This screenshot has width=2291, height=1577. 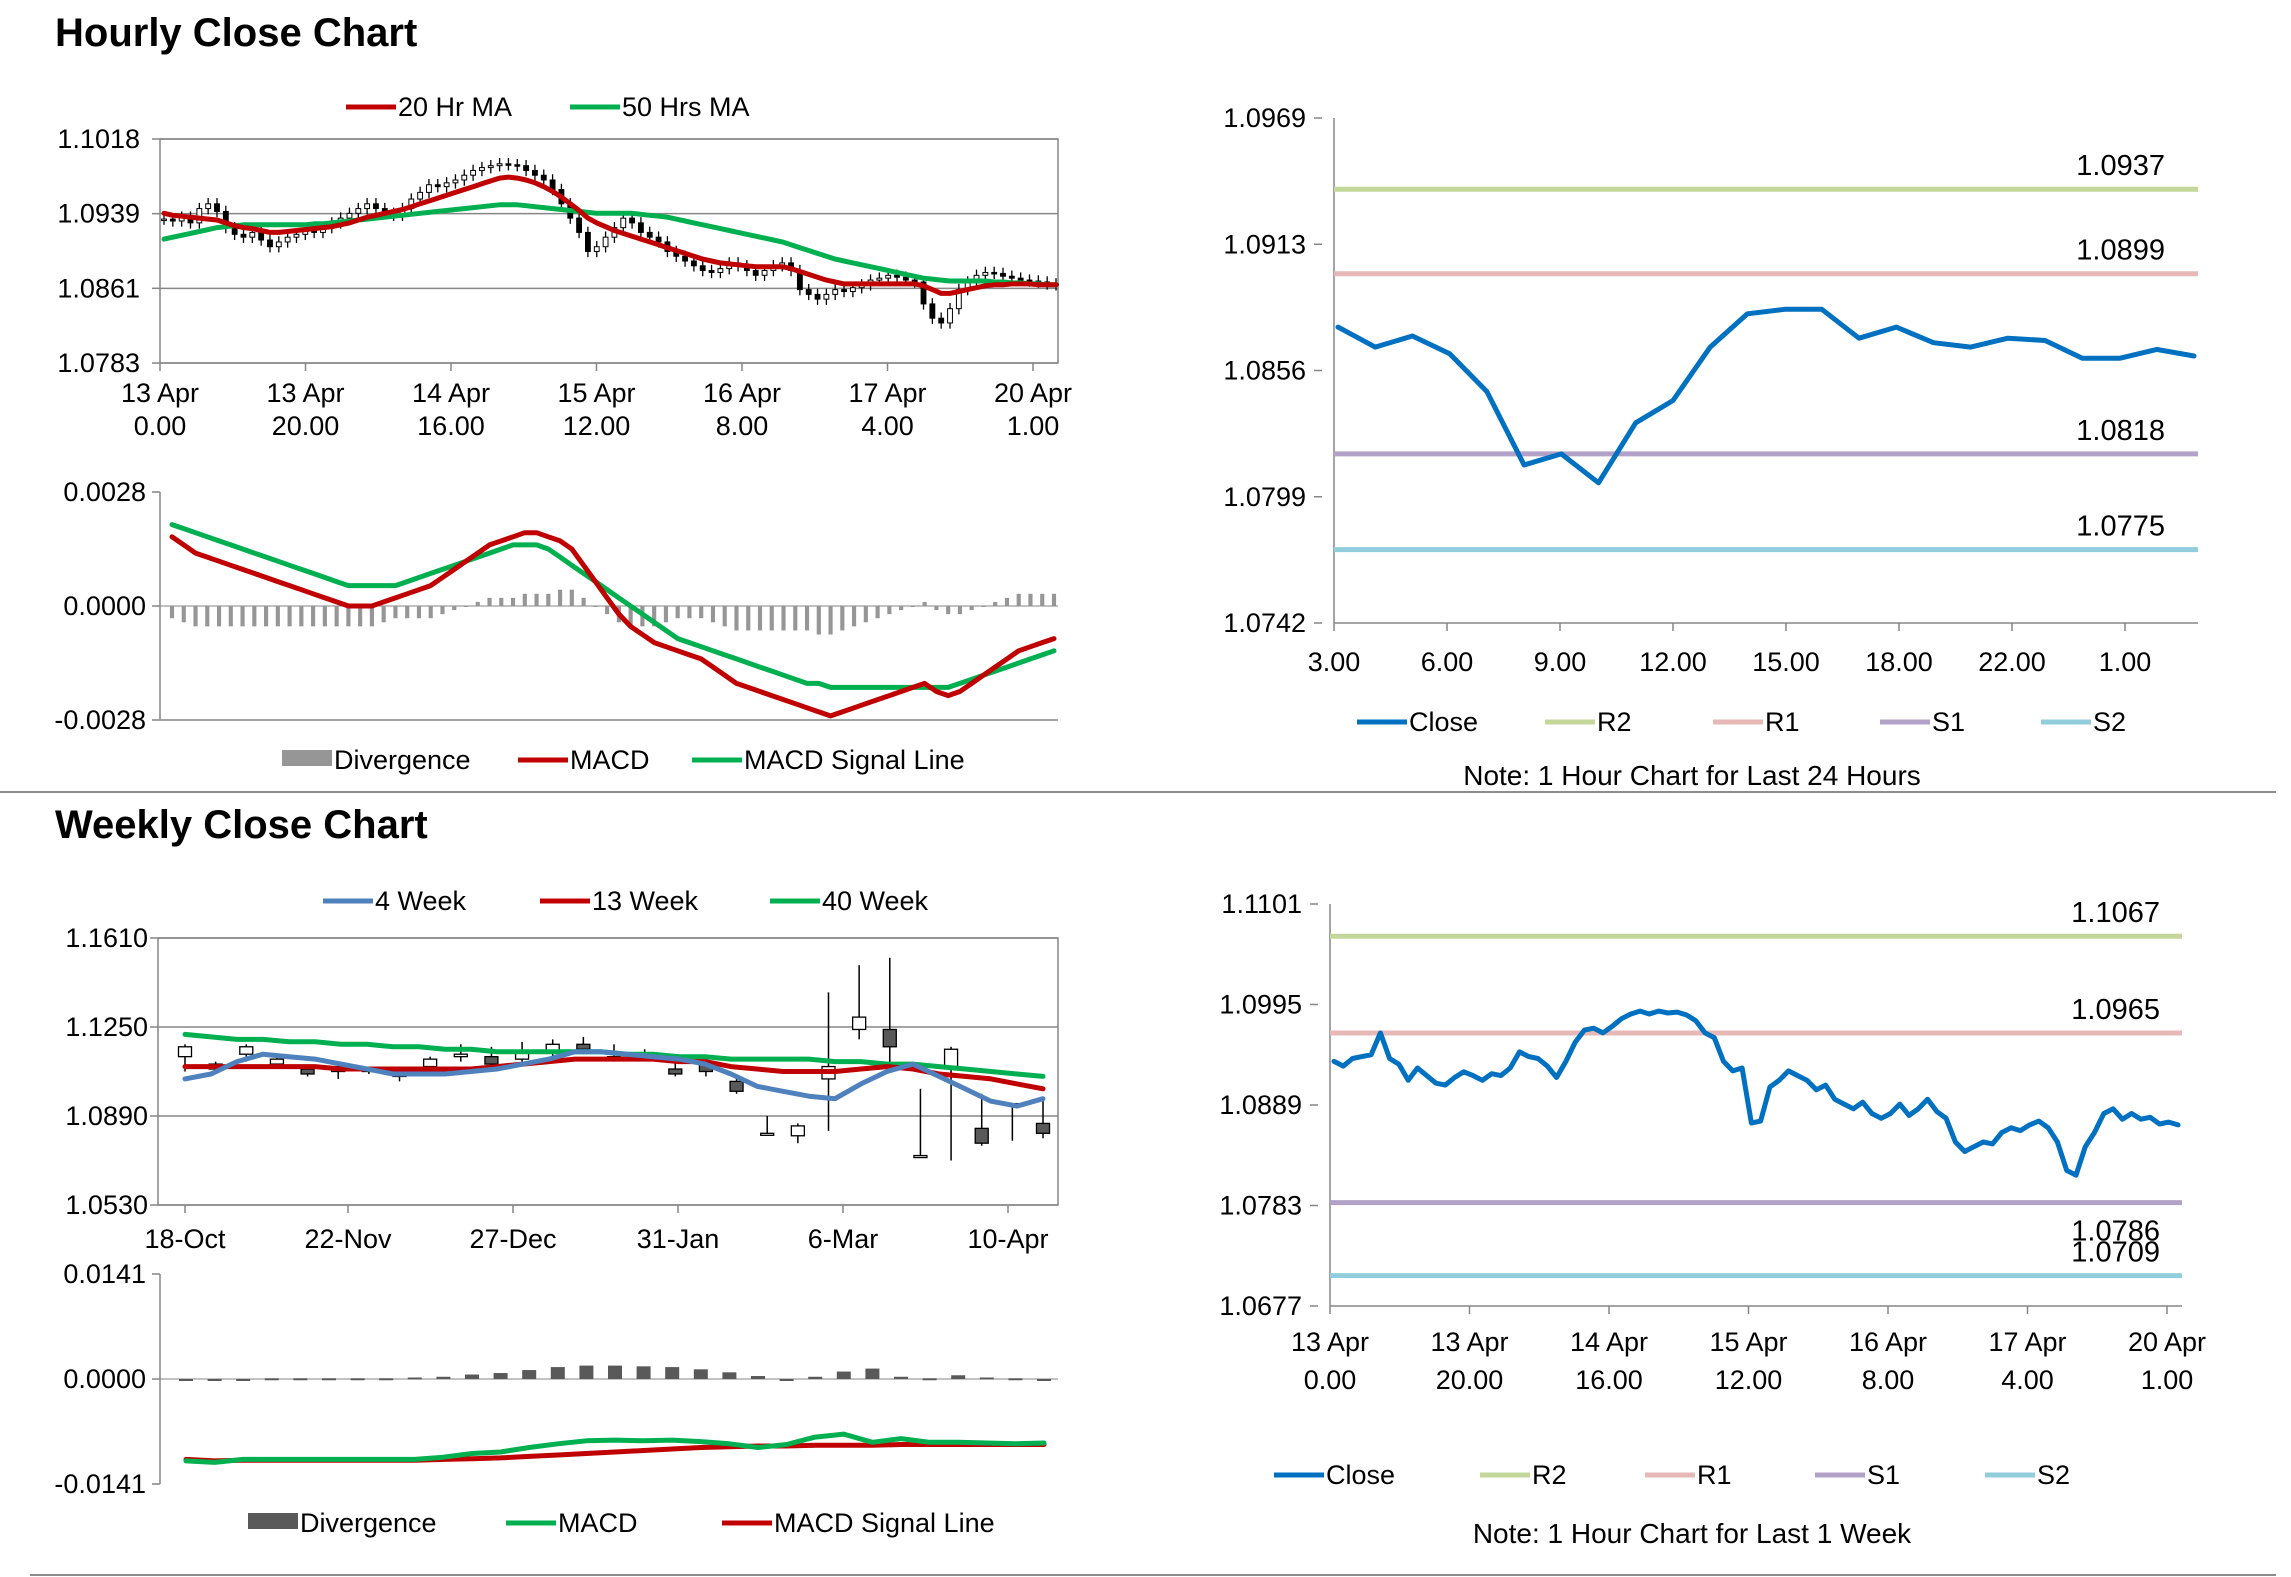 I want to click on hourly-price-x-tick-date: 20 Apr, so click(x=1033, y=393).